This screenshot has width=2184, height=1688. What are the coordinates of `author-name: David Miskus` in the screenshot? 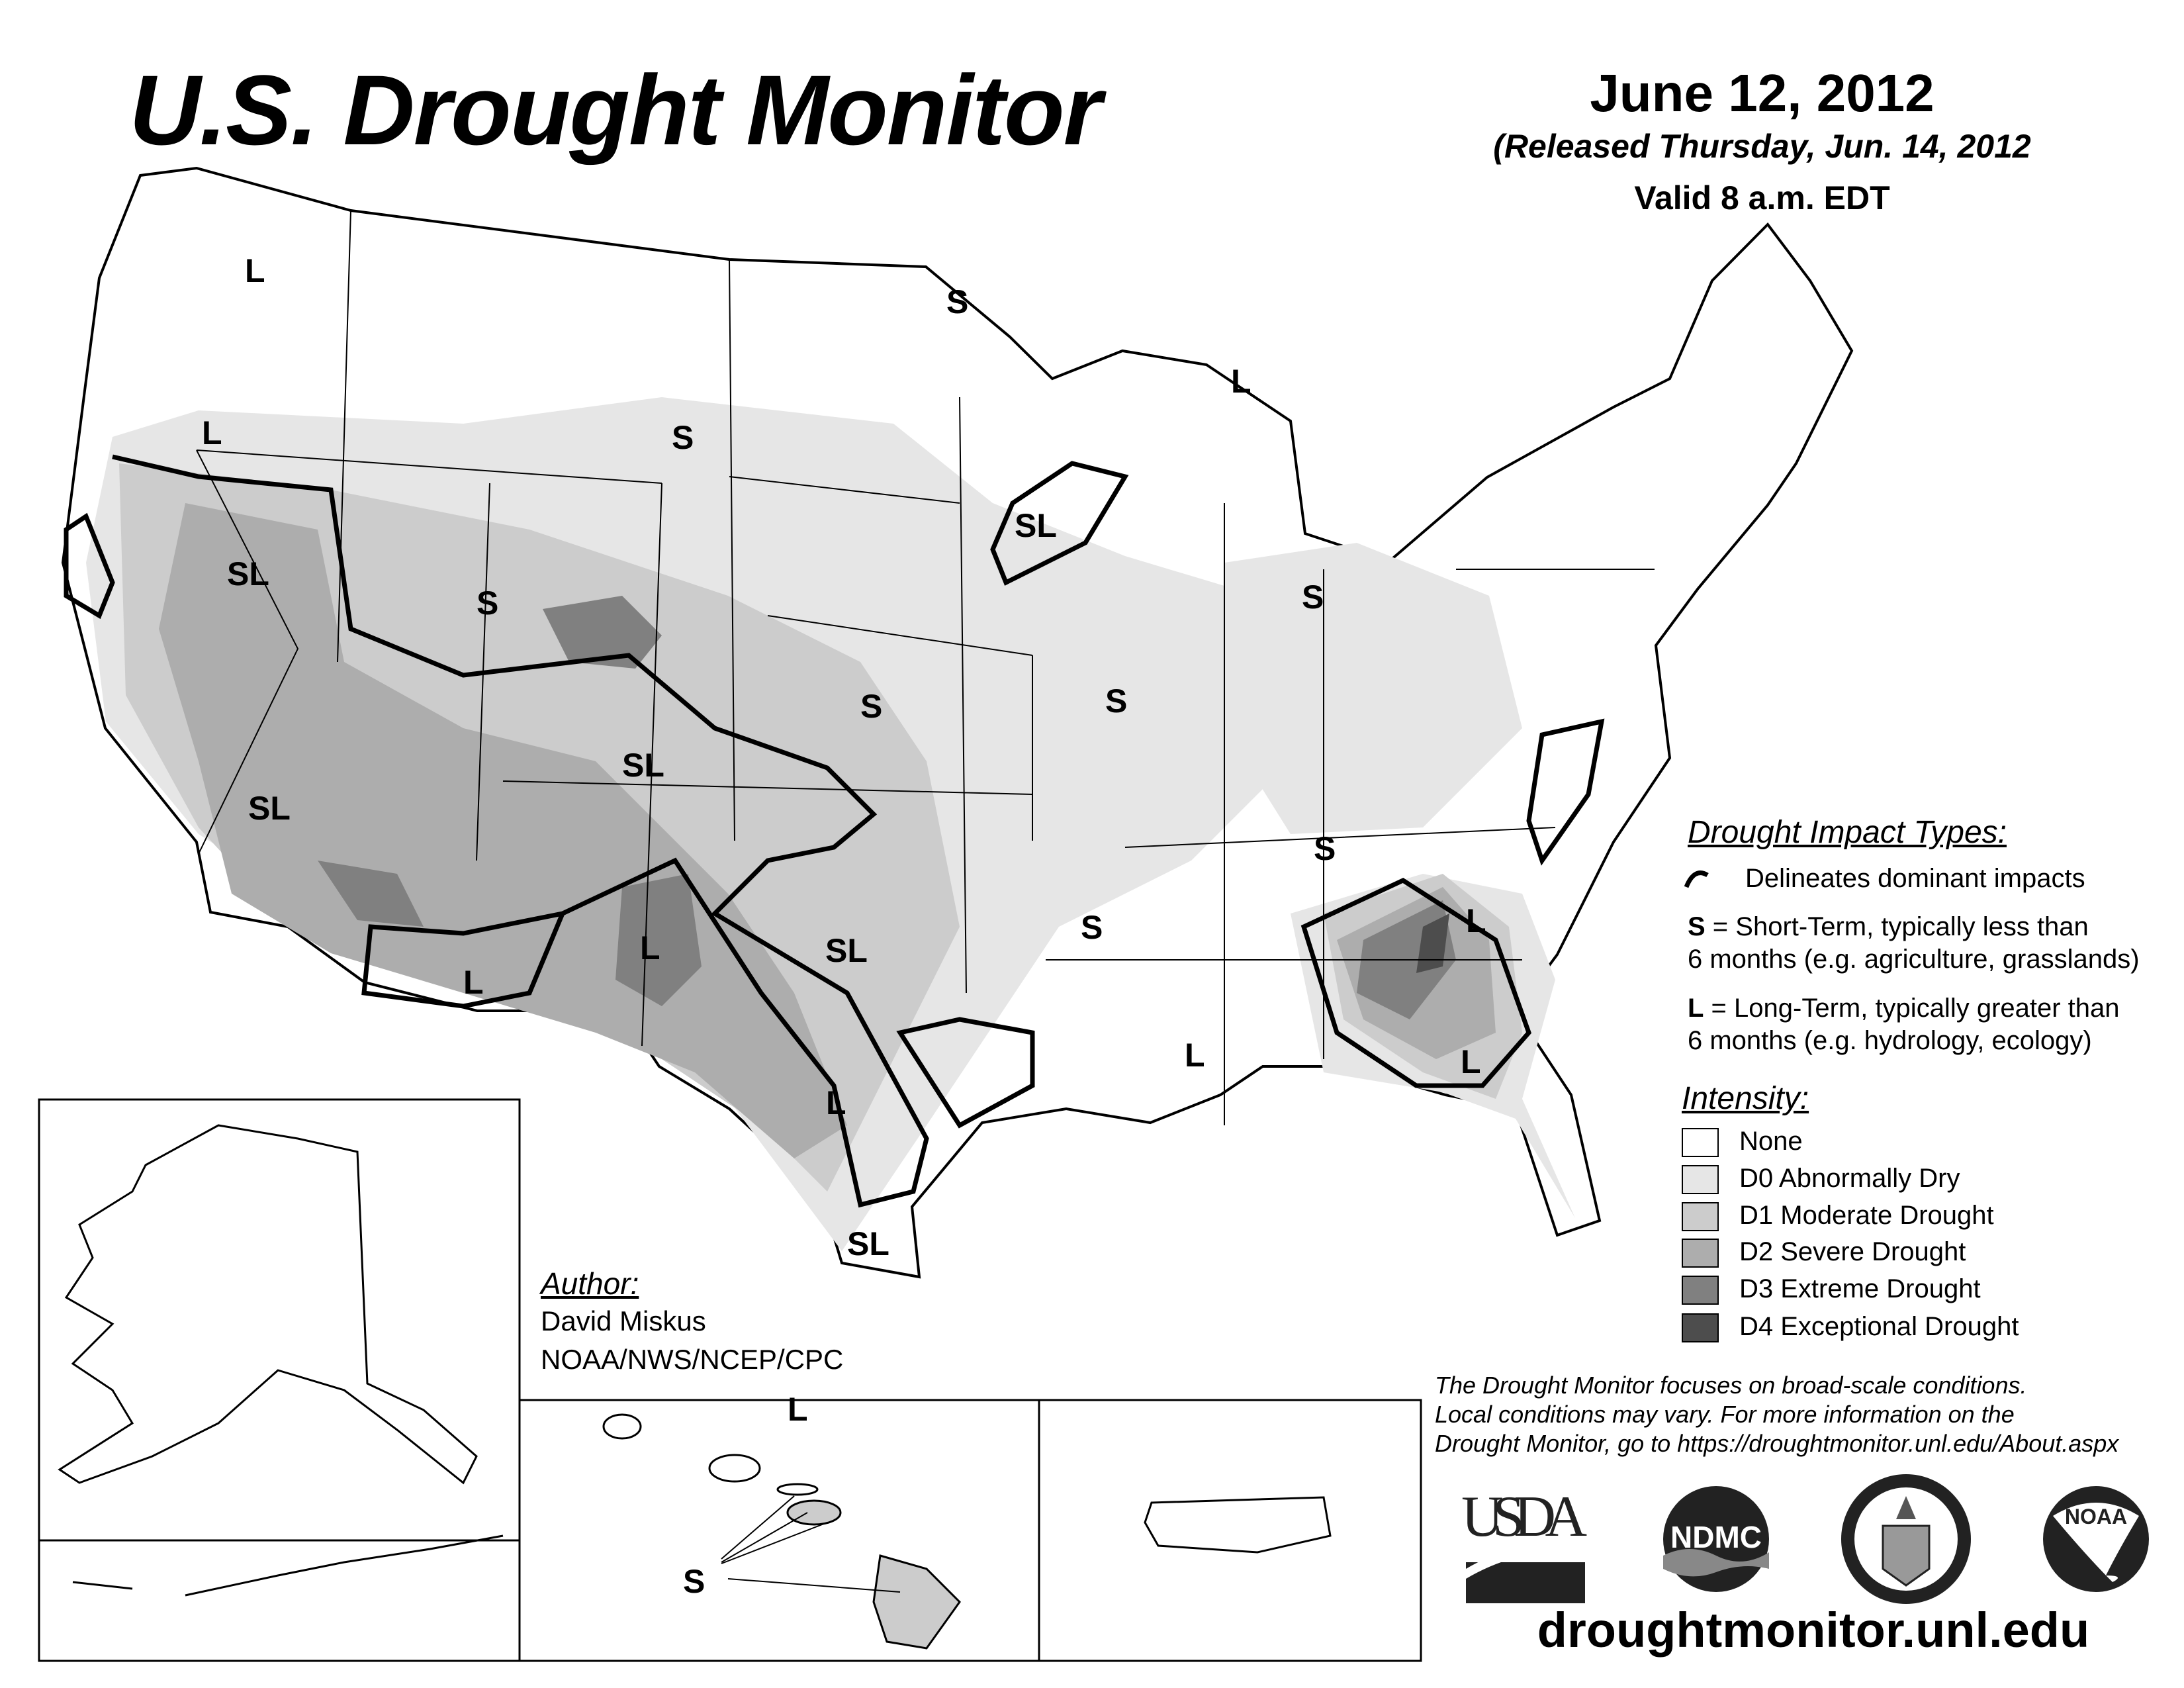 It's located at (623, 1320).